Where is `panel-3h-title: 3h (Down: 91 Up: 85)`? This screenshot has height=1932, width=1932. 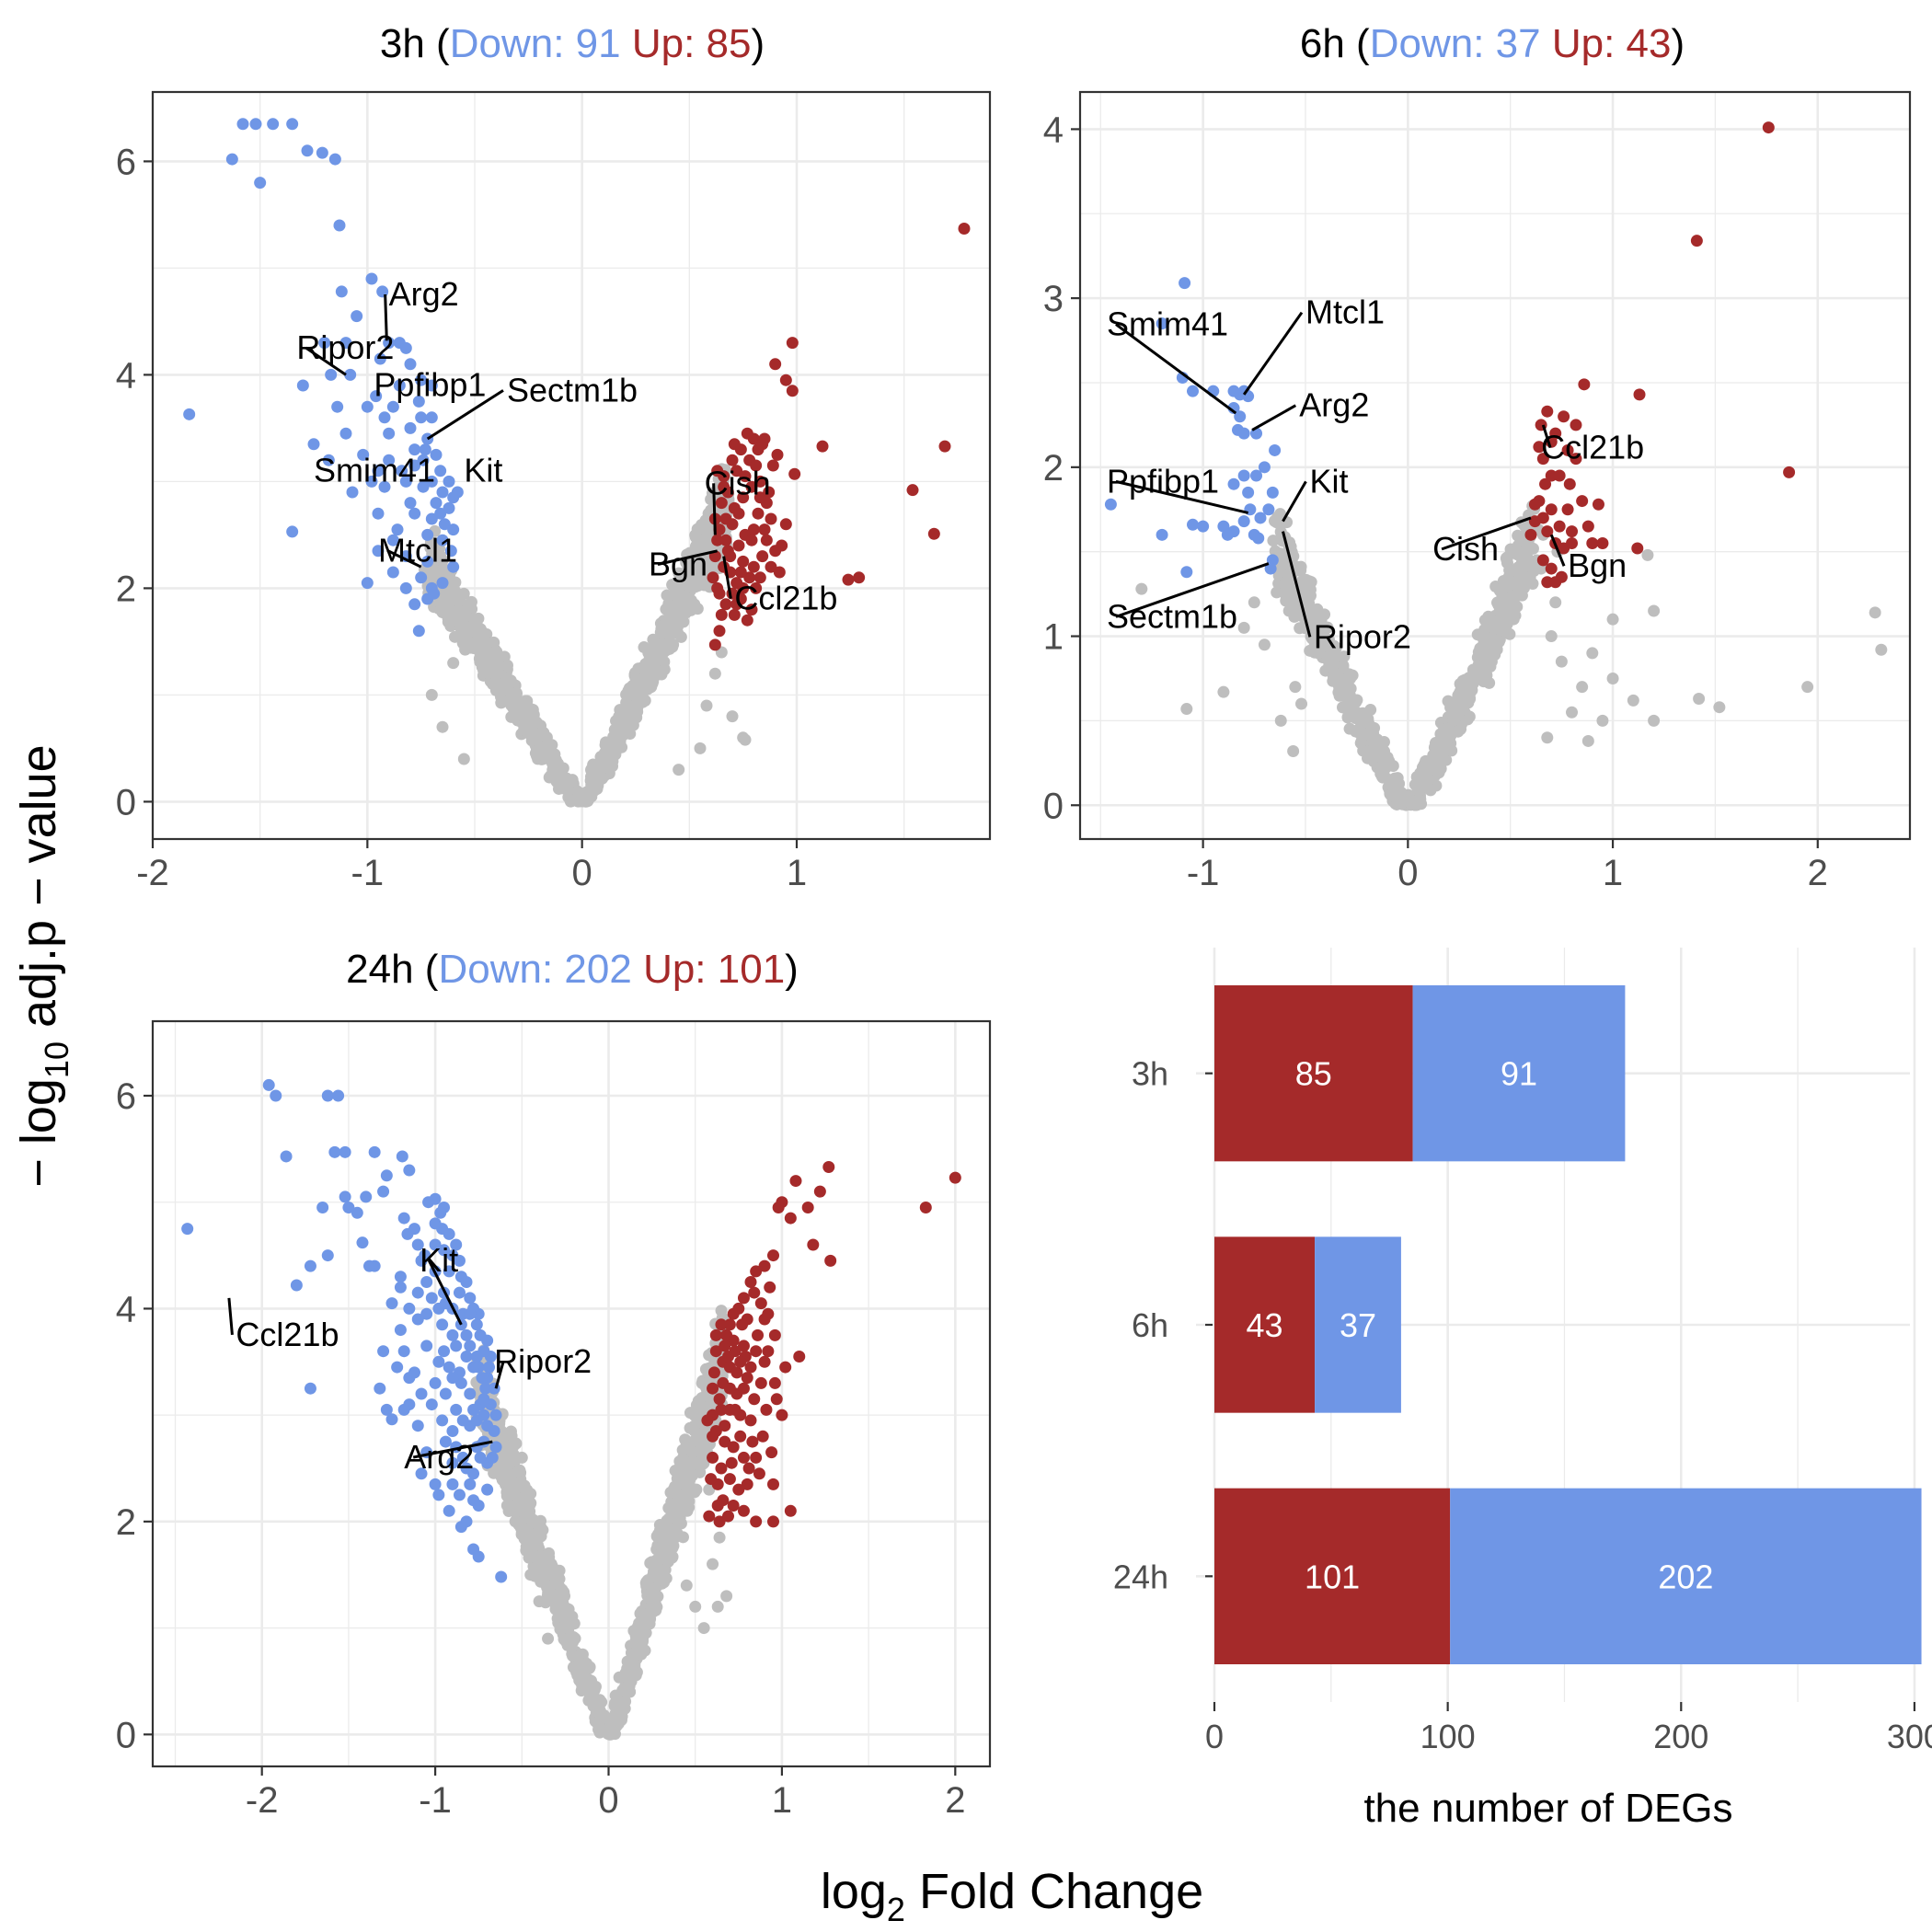
panel-3h-title: 3h (Down: 91 Up: 85) is located at coordinates (572, 43).